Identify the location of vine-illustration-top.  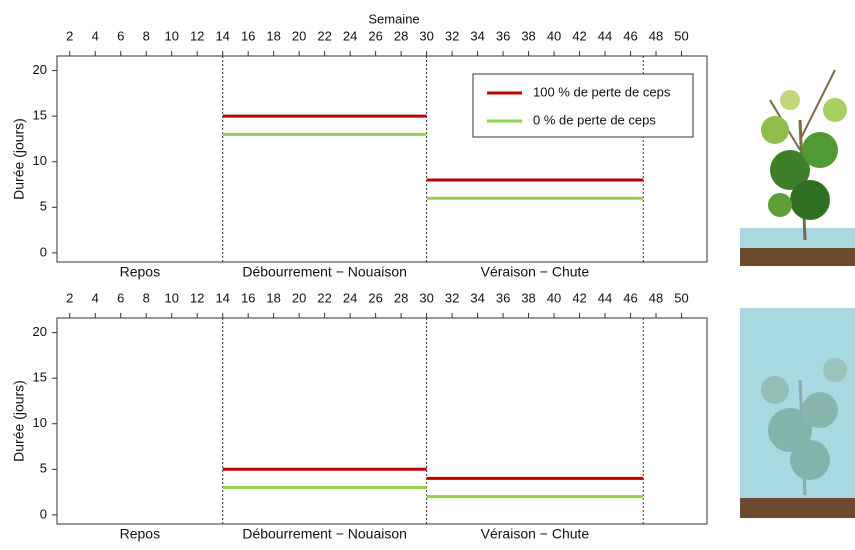
(797, 167).